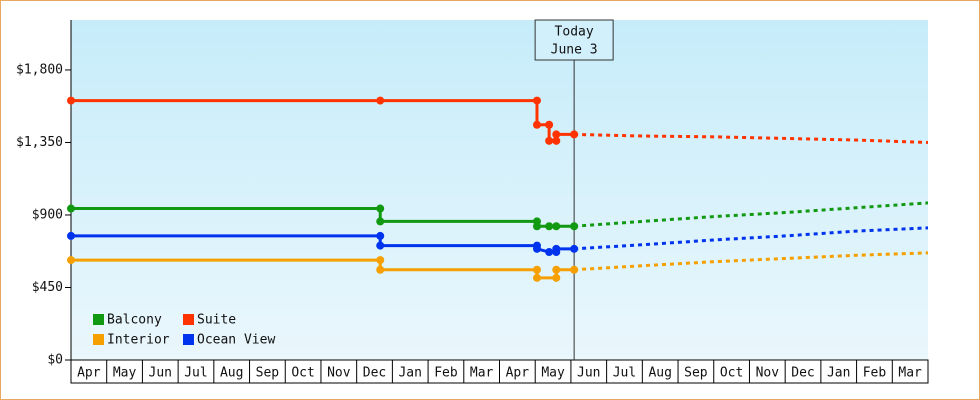  Describe the element at coordinates (39, 142) in the screenshot. I see `y-tick-label: $1,350` at that location.